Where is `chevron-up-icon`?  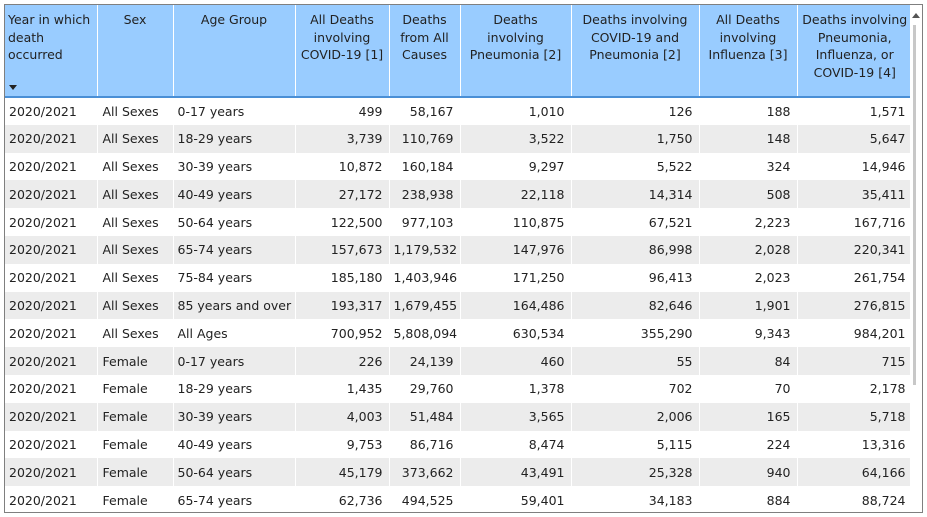
chevron-up-icon is located at coordinates (916, 15).